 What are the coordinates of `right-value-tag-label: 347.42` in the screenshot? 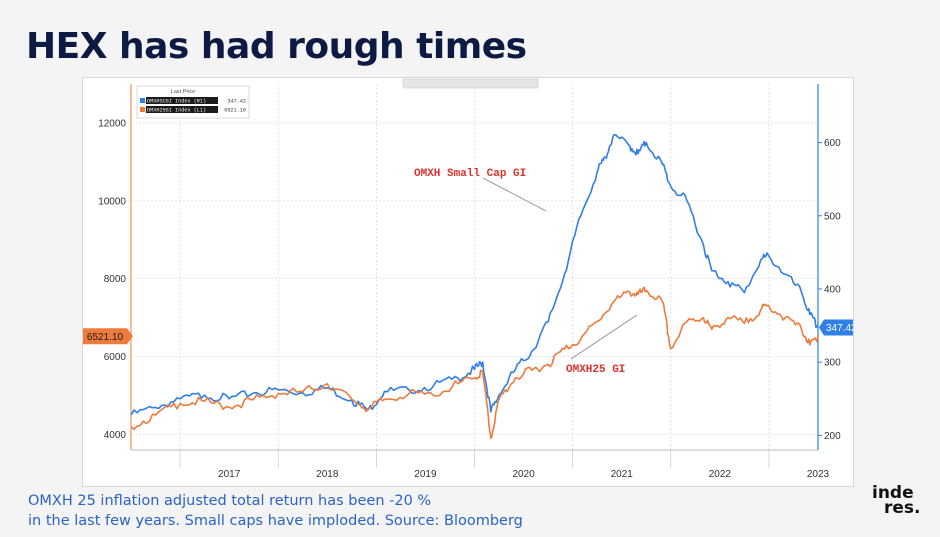 It's located at (839, 328).